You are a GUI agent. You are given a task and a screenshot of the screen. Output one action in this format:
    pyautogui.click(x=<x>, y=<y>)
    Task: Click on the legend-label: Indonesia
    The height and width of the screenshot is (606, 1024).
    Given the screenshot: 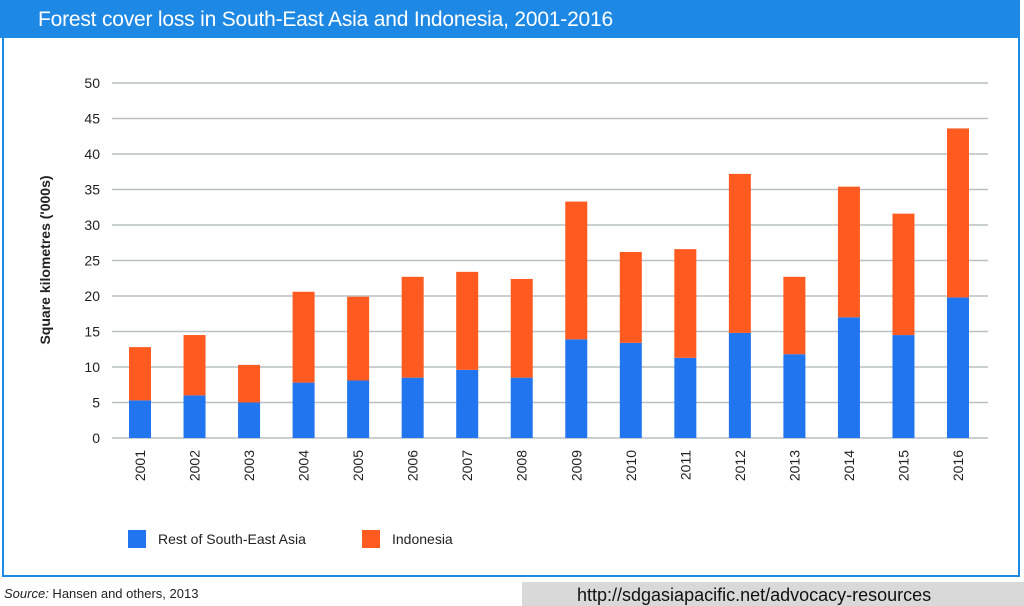 What is the action you would take?
    pyautogui.click(x=422, y=539)
    